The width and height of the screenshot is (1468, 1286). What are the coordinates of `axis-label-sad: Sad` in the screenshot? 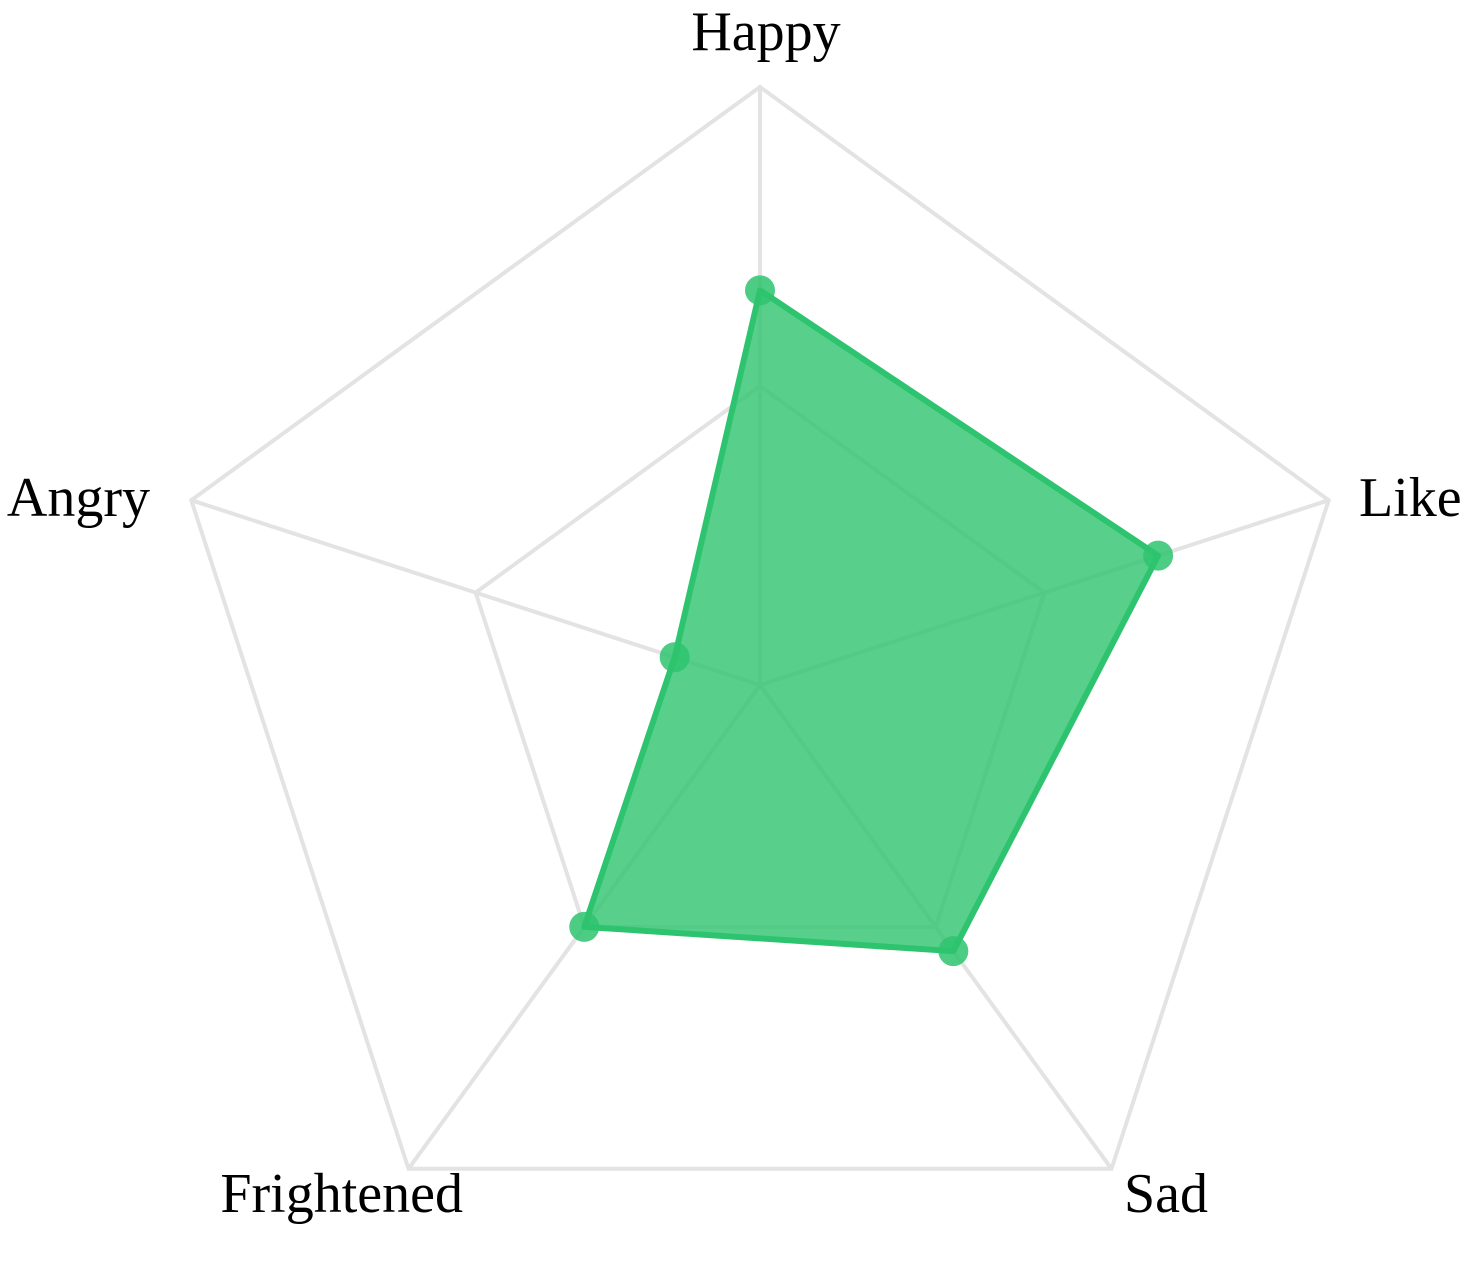 It's located at (1166, 1194).